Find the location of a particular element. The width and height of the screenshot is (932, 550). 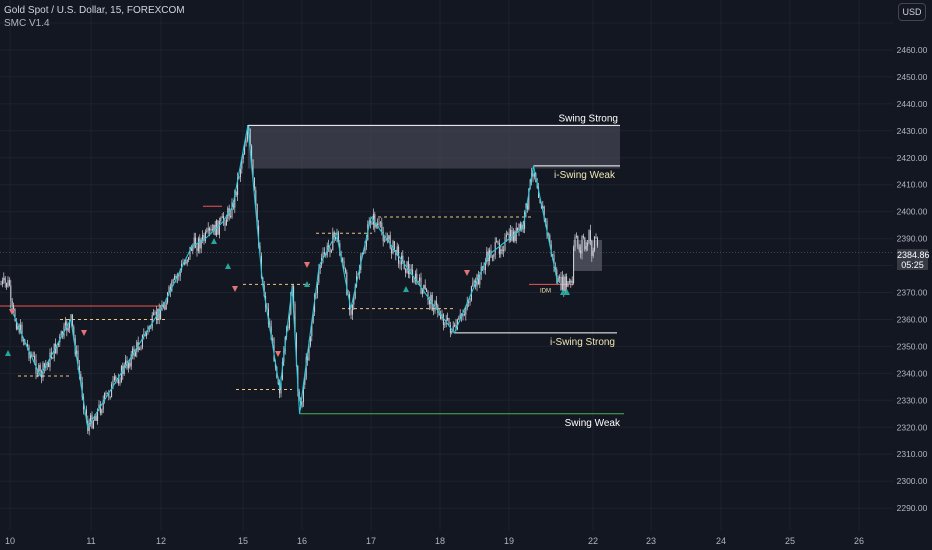

price-tick-label: 2460.00 is located at coordinates (912, 50).